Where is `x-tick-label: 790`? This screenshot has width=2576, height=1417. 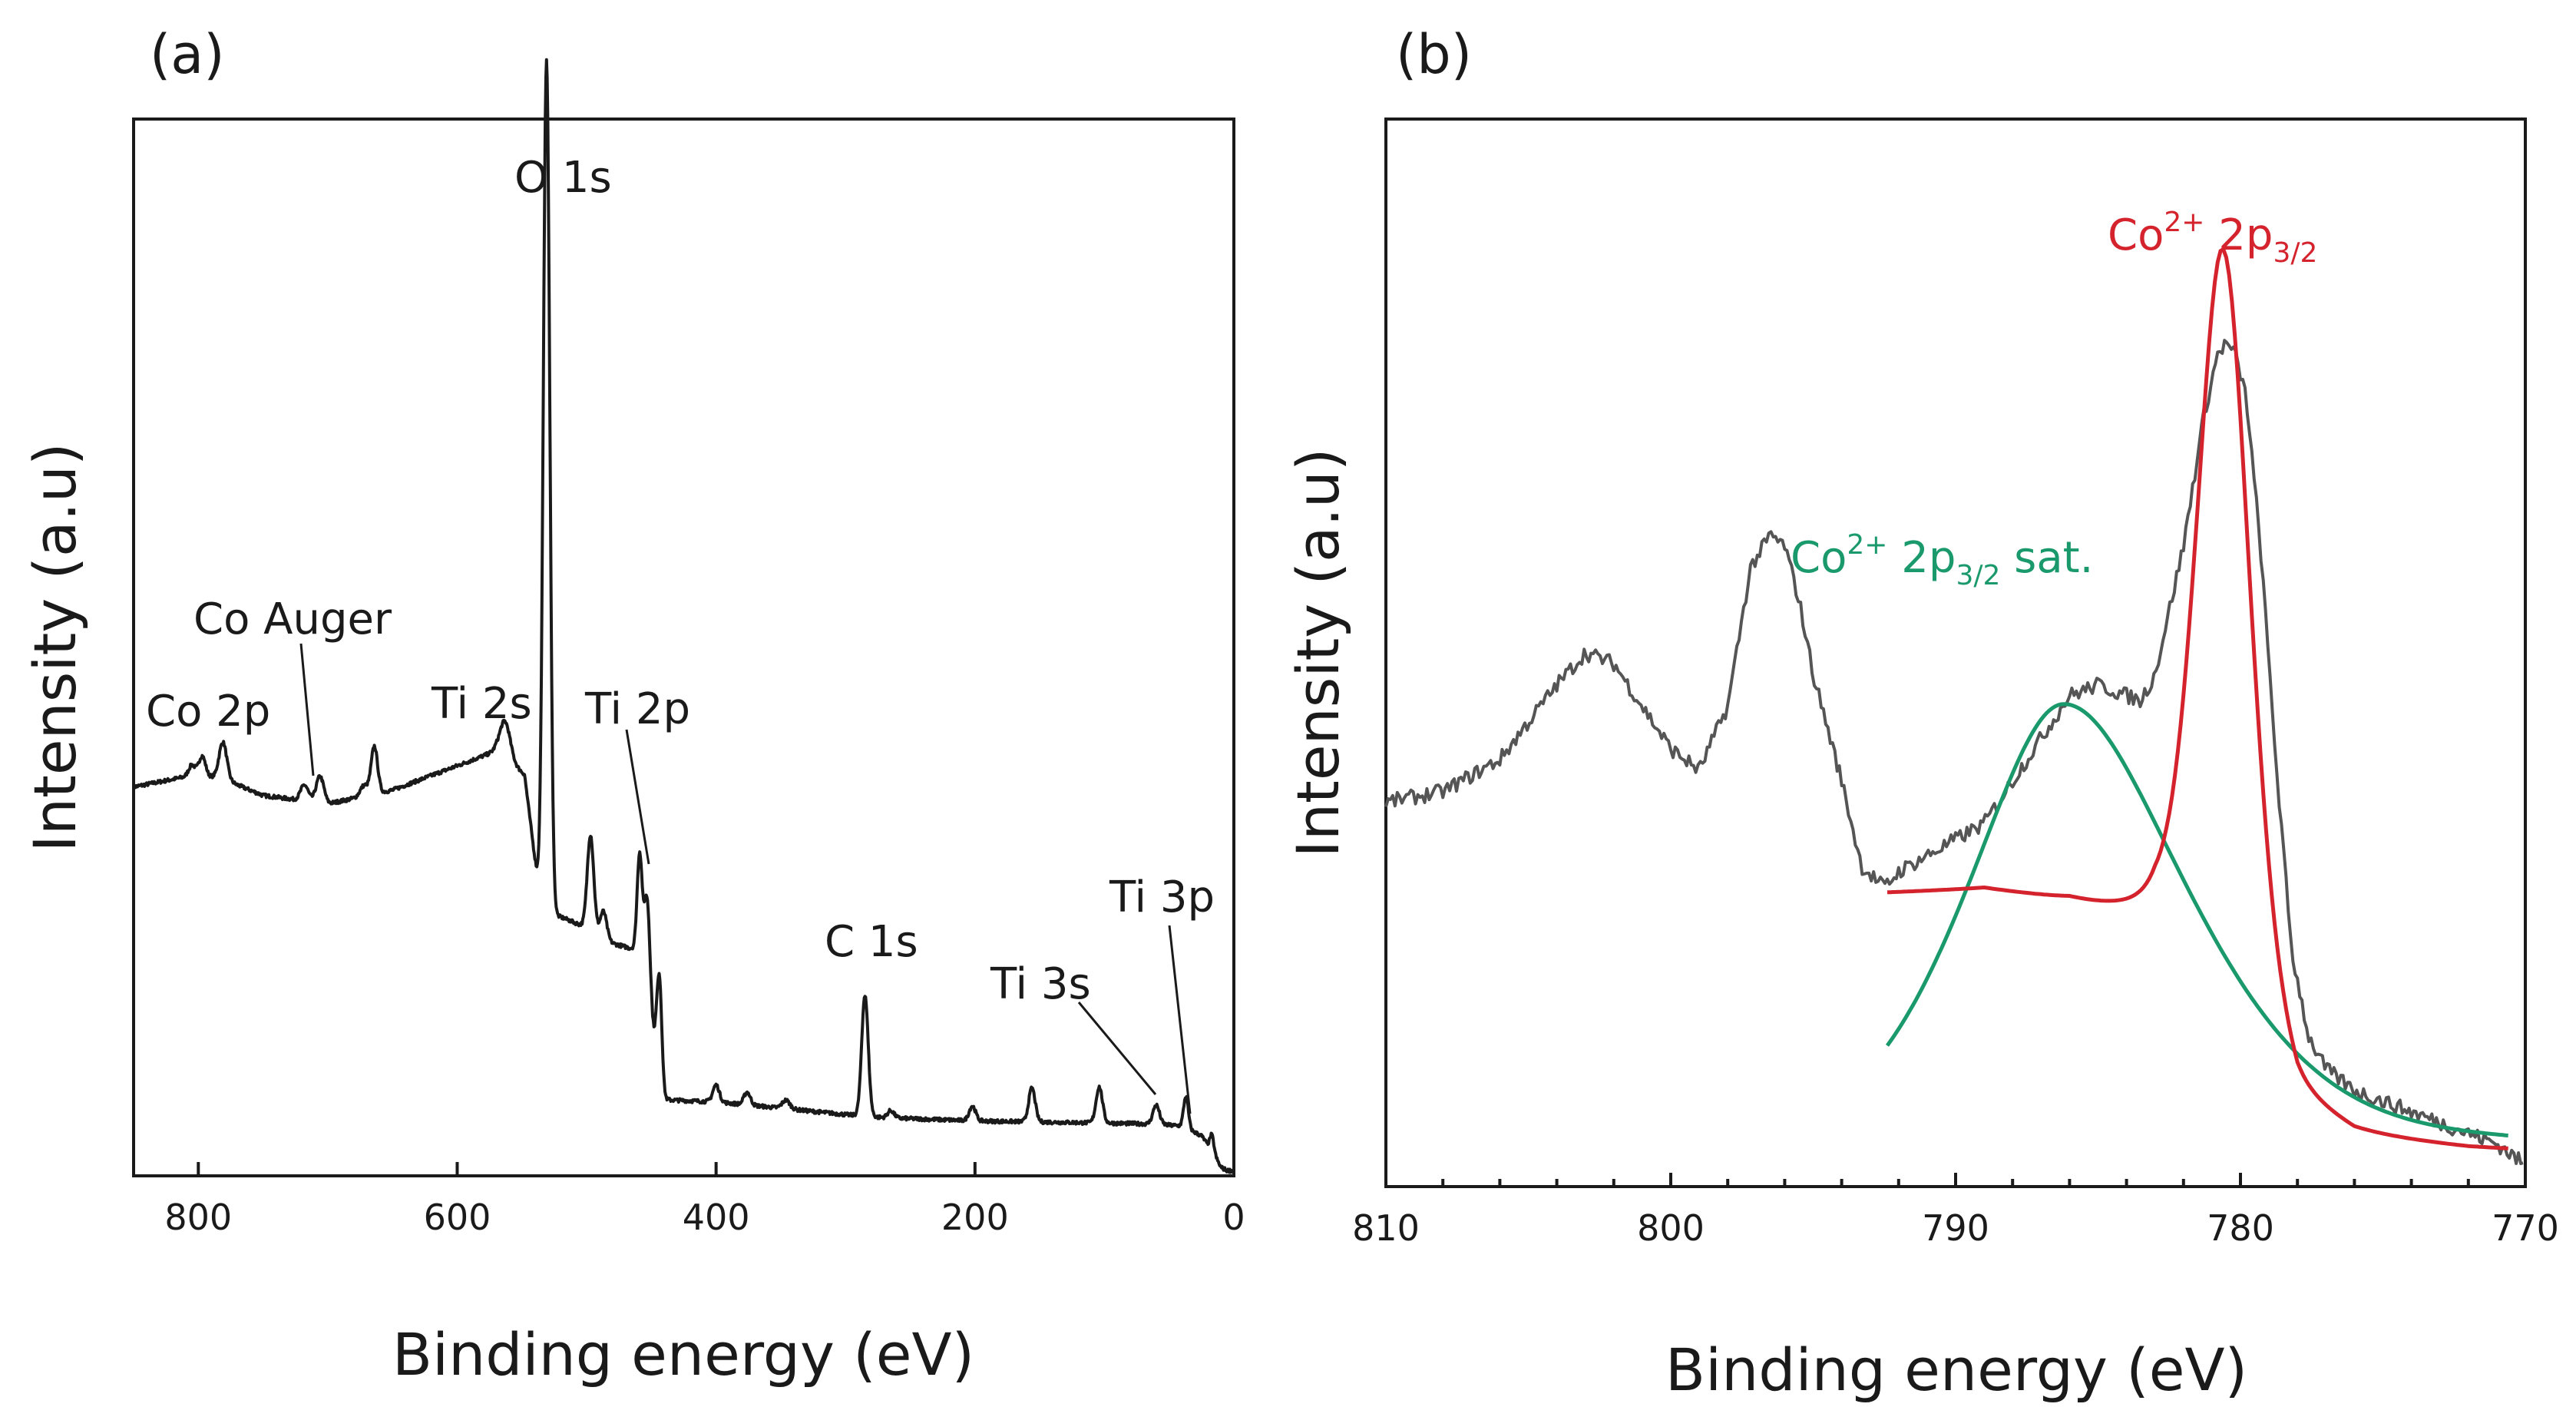 x-tick-label: 790 is located at coordinates (1955, 1228).